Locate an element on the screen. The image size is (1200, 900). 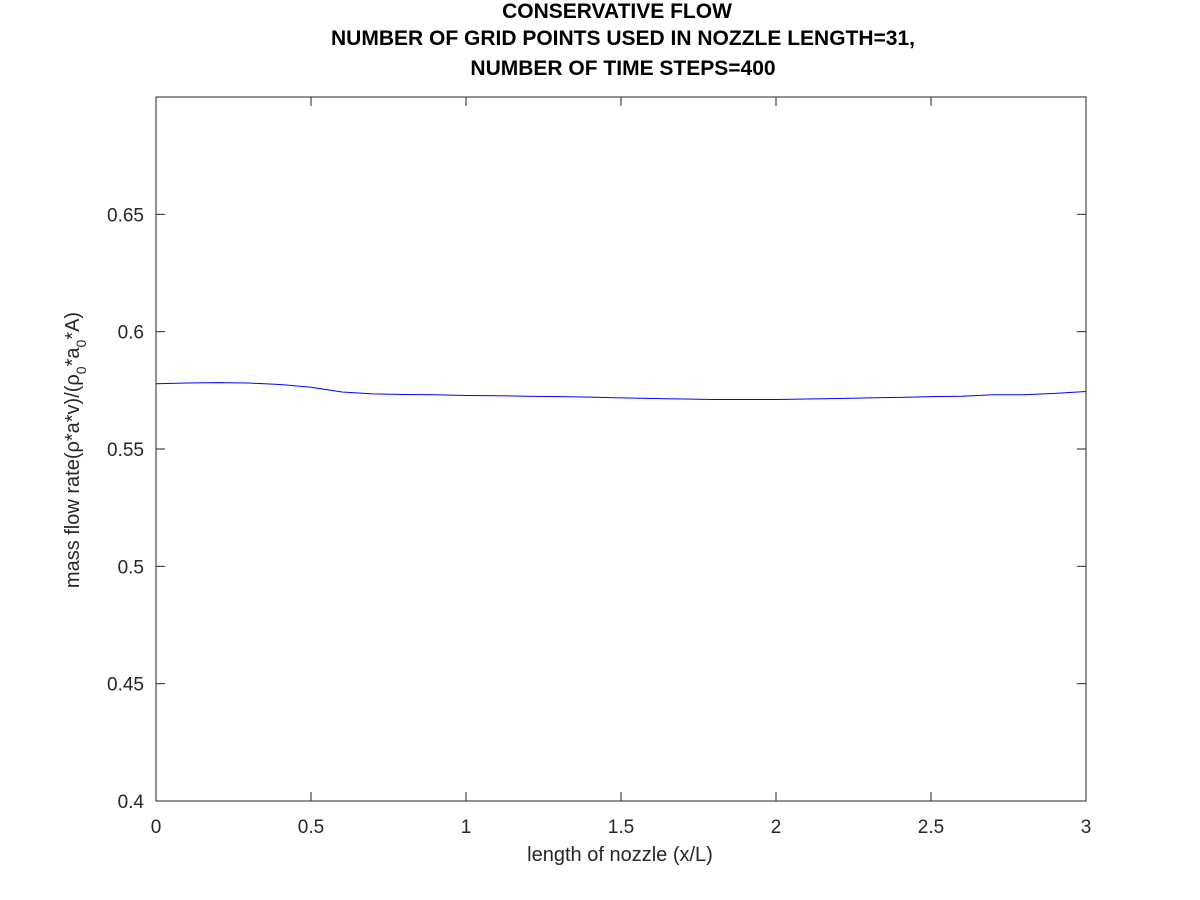
y-tick-label: 0.45 is located at coordinates (125, 685).